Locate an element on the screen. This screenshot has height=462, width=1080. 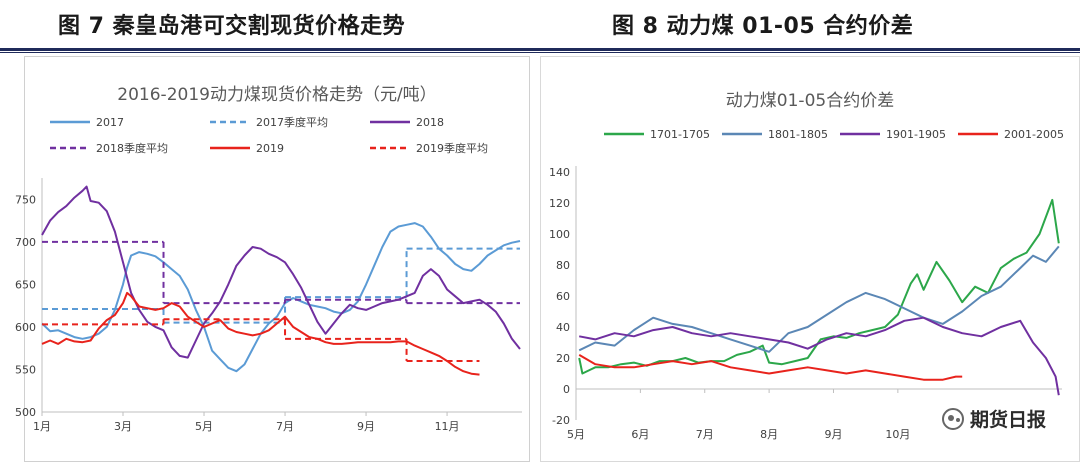
x-tick-label: 8月 is located at coordinates (769, 434).